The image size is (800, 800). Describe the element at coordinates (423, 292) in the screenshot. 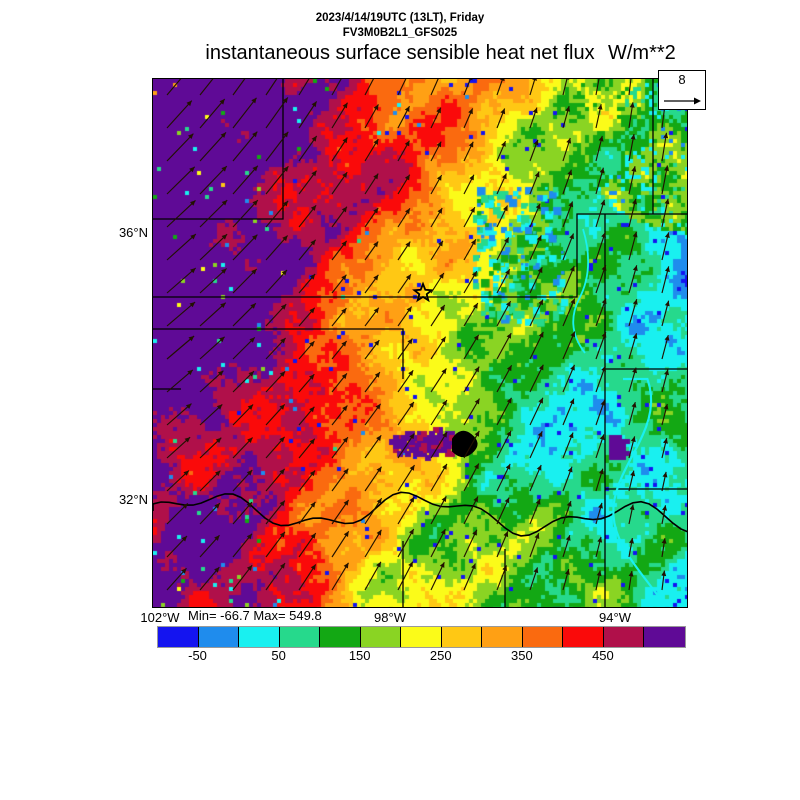

I see `star-marker` at that location.